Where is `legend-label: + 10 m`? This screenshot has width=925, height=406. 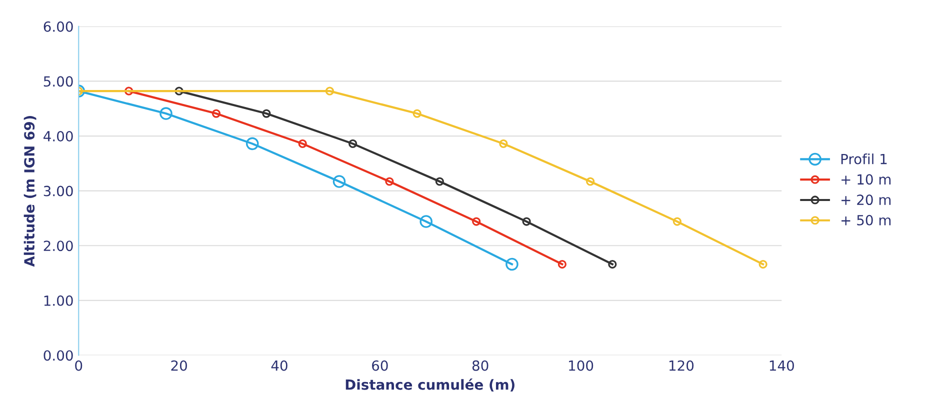
legend-label: + 10 m is located at coordinates (866, 179).